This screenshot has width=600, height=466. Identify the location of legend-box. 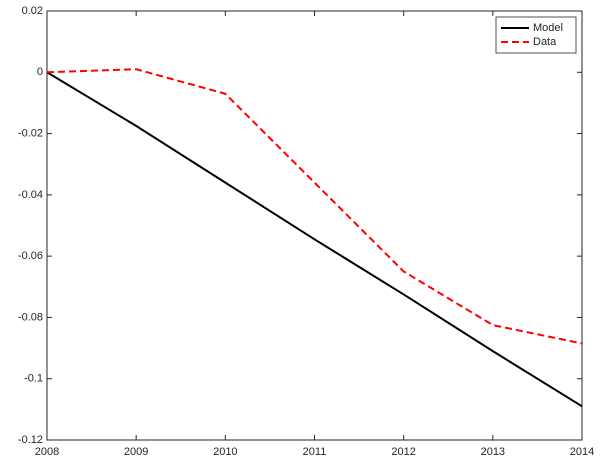
(536, 35).